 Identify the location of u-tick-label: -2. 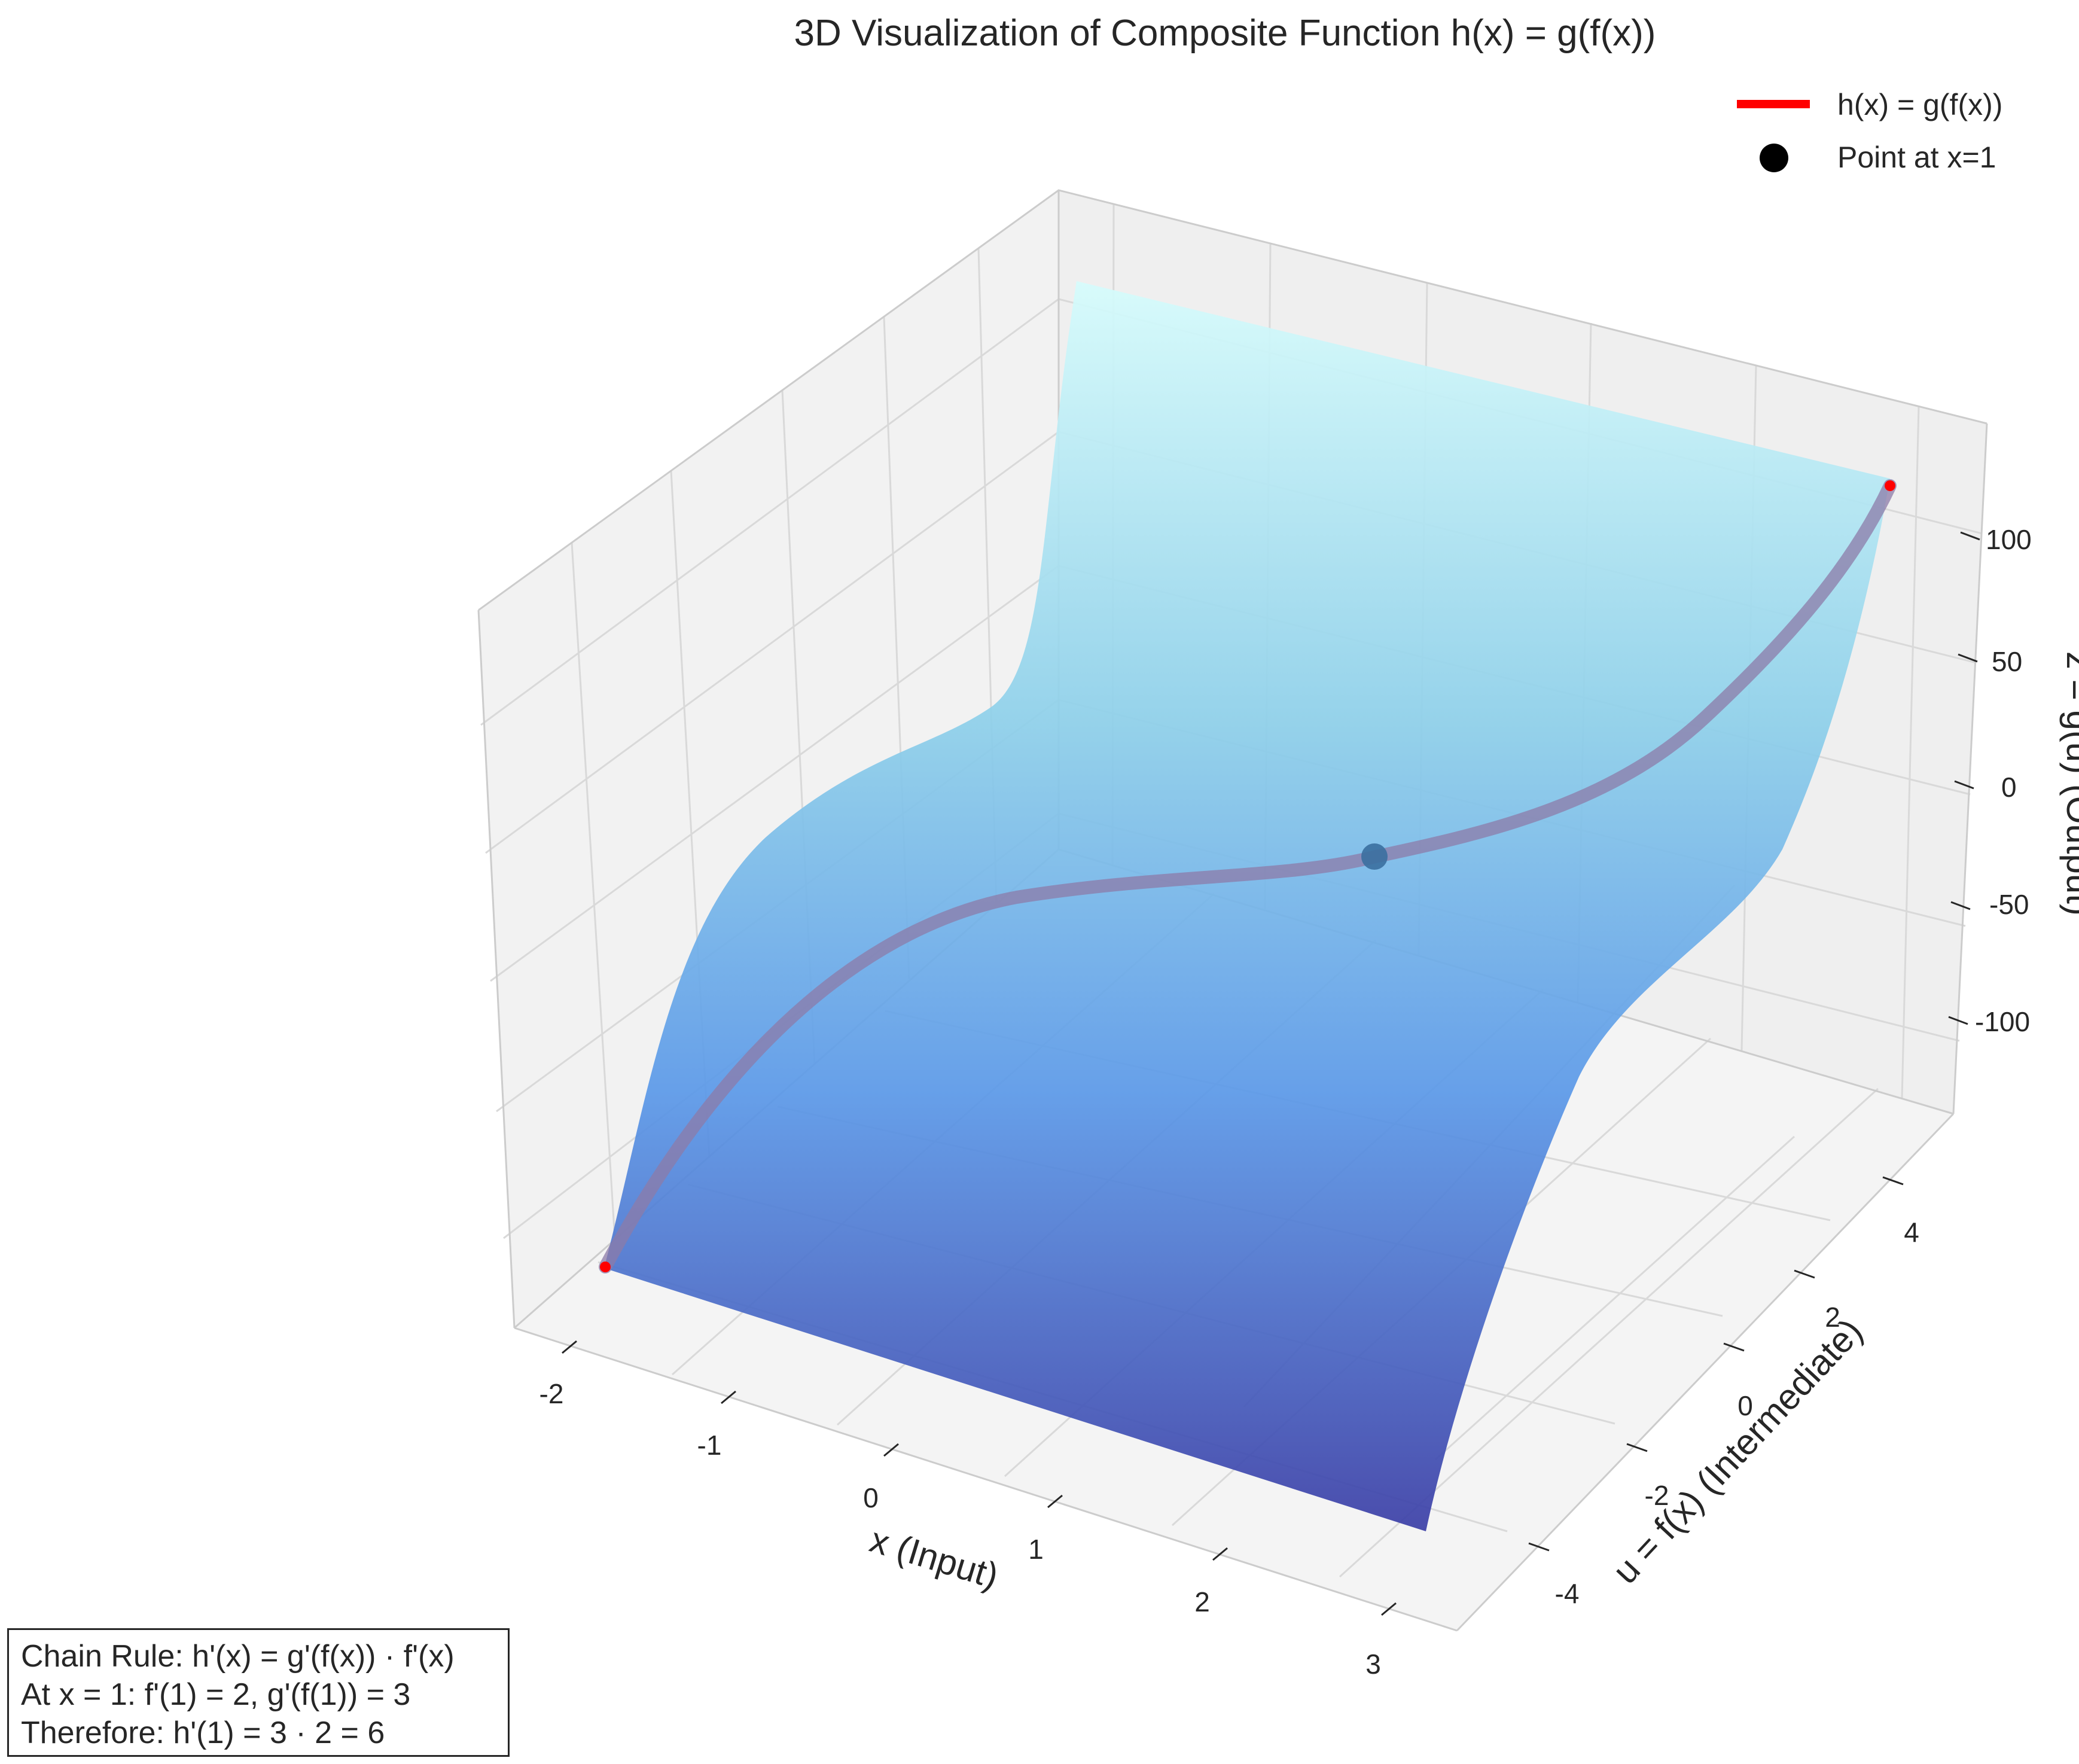
(1657, 1495).